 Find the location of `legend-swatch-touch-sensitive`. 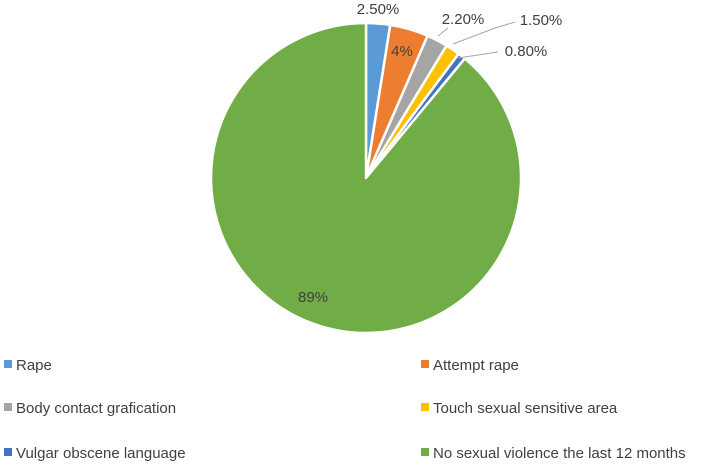

legend-swatch-touch-sensitive is located at coordinates (425, 407).